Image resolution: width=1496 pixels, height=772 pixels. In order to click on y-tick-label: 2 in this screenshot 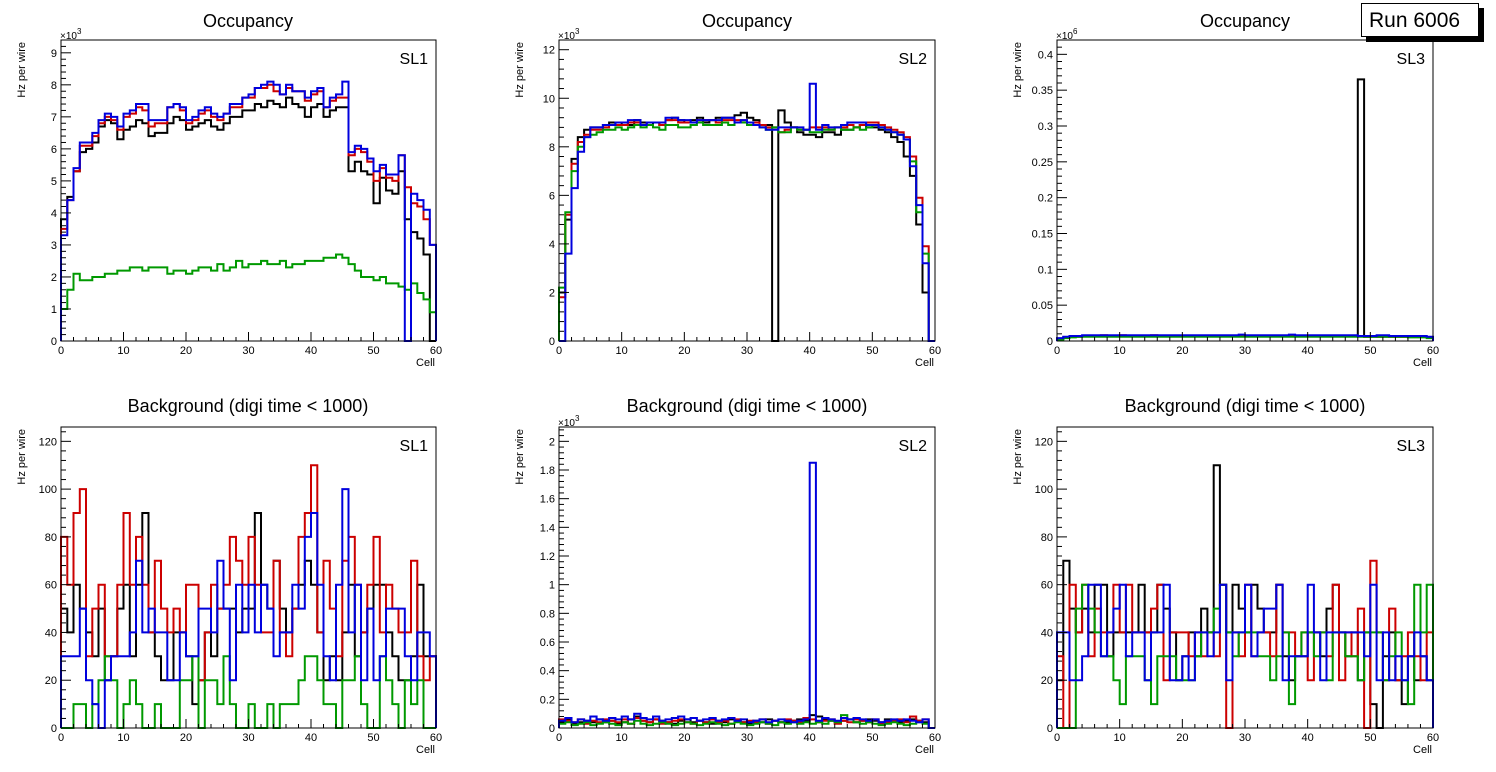, I will do `click(552, 293)`.